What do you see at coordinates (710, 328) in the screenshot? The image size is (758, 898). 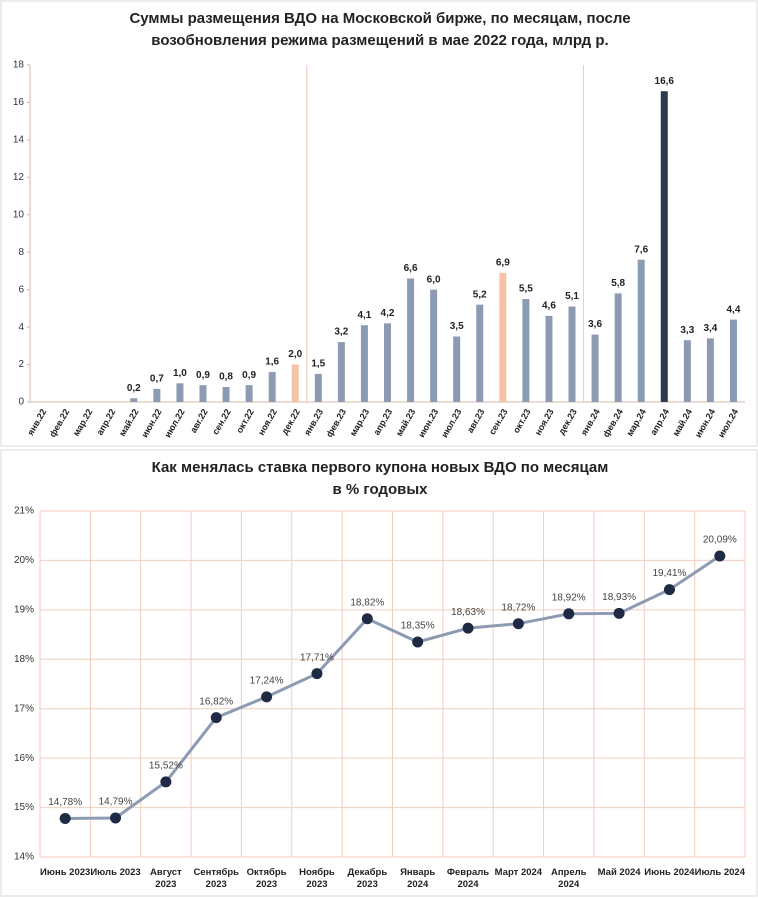 I see `data-label: 3,4` at bounding box center [710, 328].